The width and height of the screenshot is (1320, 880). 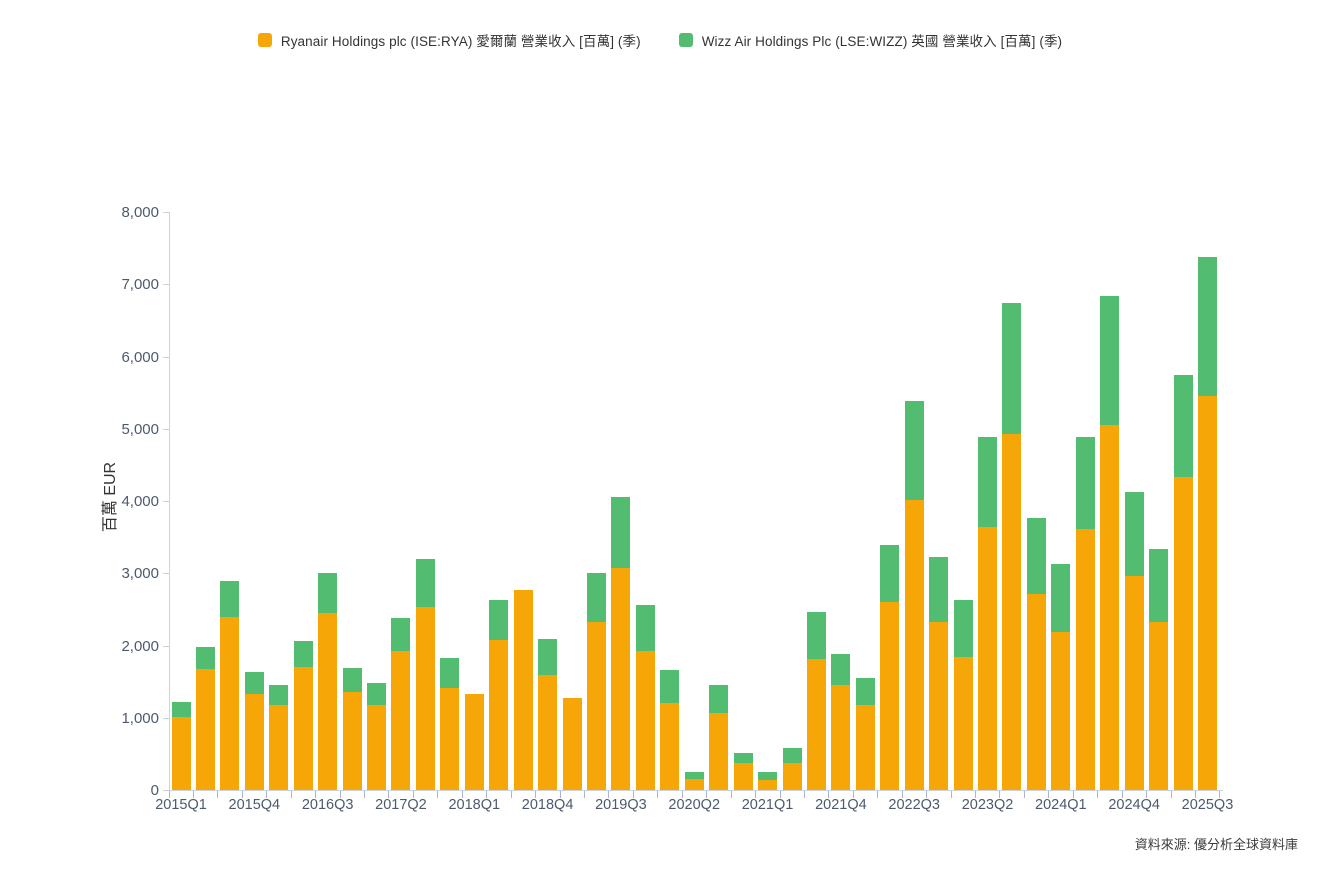 What do you see at coordinates (328, 701) in the screenshot?
I see `bar-segment-ryanair-2016Q3` at bounding box center [328, 701].